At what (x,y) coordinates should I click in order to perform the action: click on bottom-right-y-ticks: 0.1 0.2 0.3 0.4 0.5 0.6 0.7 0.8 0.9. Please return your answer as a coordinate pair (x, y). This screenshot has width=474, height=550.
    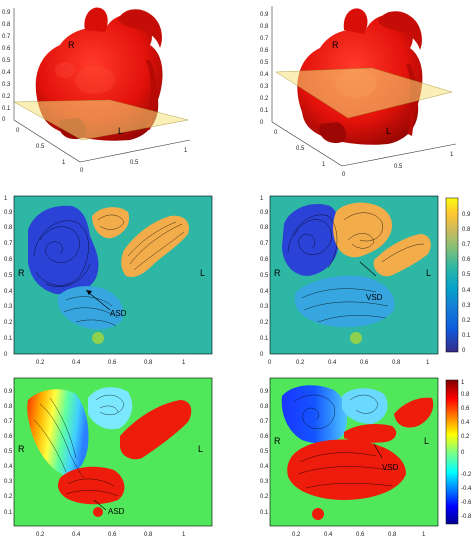
    Looking at the image, I should click on (264, 452).